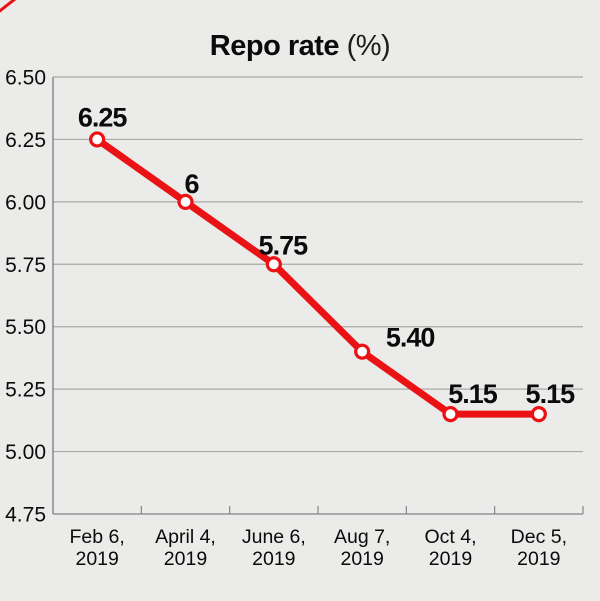 The image size is (600, 601). I want to click on chart-title-text: Repo rate, so click(274, 46).